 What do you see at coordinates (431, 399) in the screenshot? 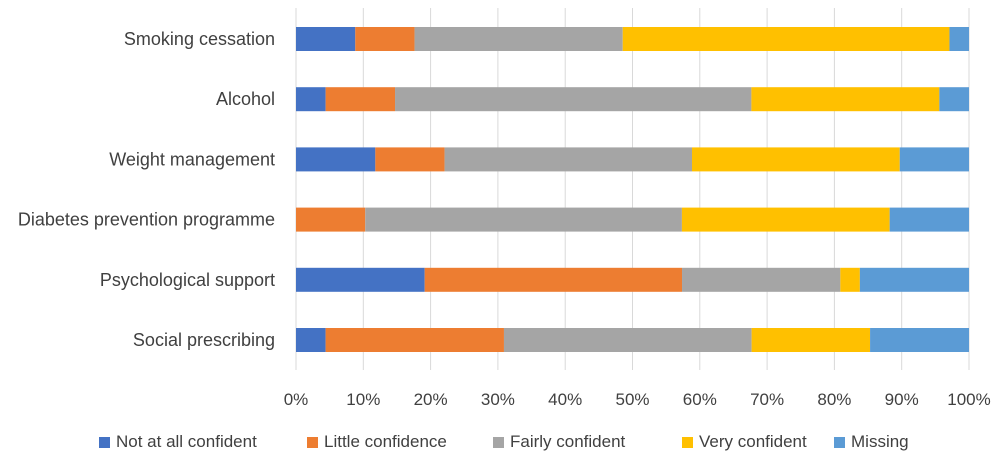
I see `x-tick-label: 20%` at bounding box center [431, 399].